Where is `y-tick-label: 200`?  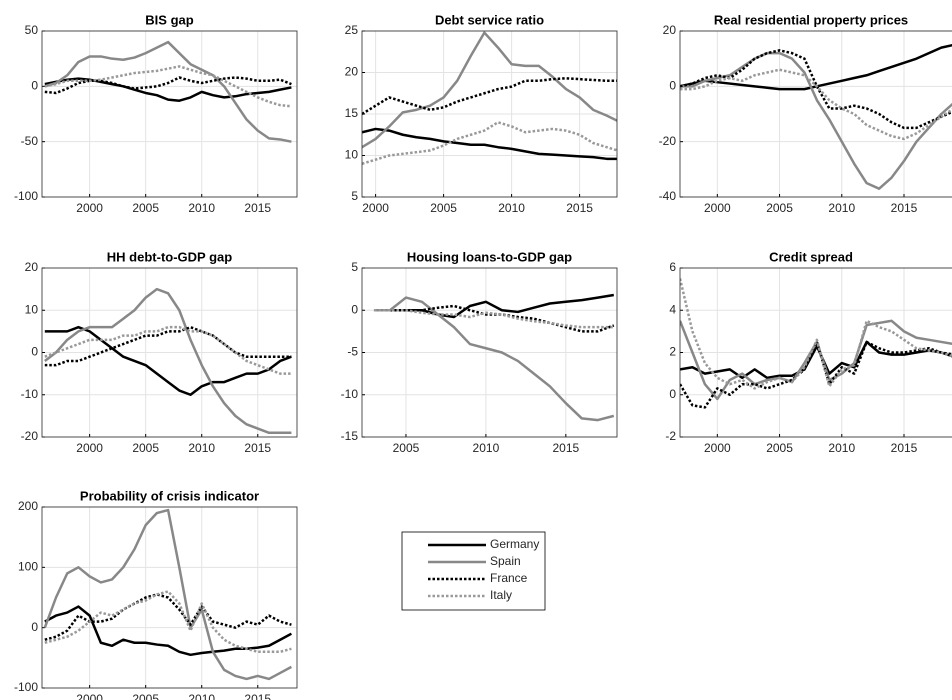 y-tick-label: 200 is located at coordinates (28, 506).